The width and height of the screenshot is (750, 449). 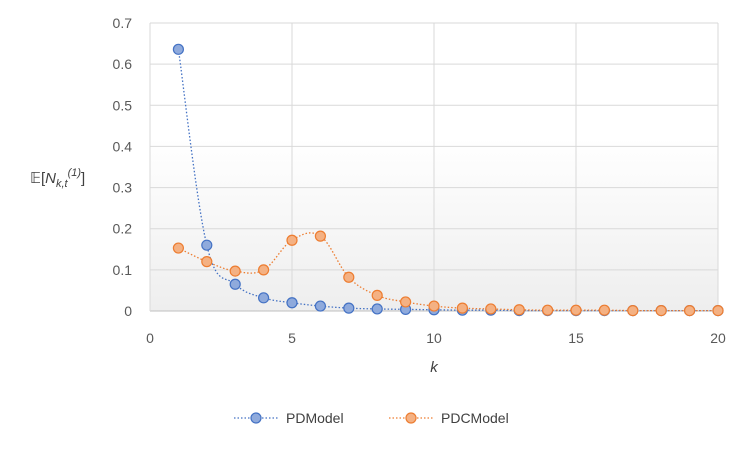 What do you see at coordinates (123, 146) in the screenshot?
I see `y-tick-label: 0.4` at bounding box center [123, 146].